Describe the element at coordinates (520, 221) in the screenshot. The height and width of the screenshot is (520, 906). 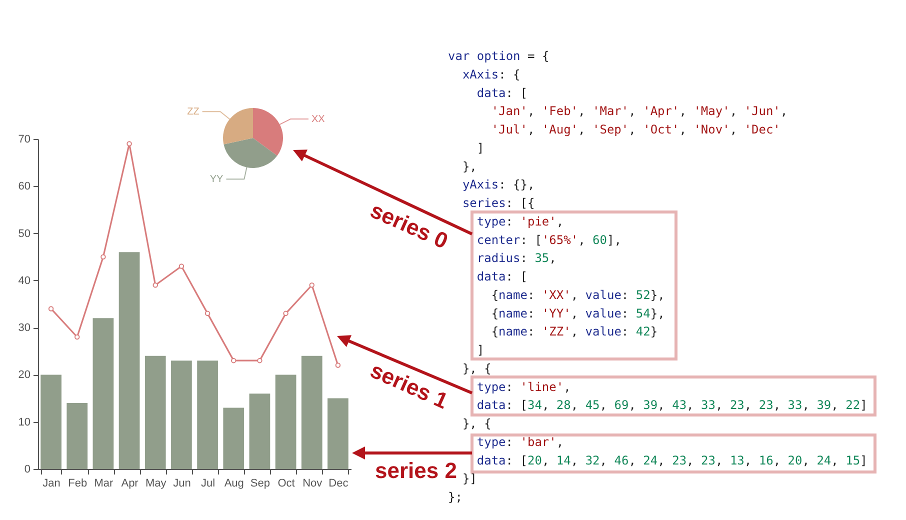
I see `text: type: 'pie',` at that location.